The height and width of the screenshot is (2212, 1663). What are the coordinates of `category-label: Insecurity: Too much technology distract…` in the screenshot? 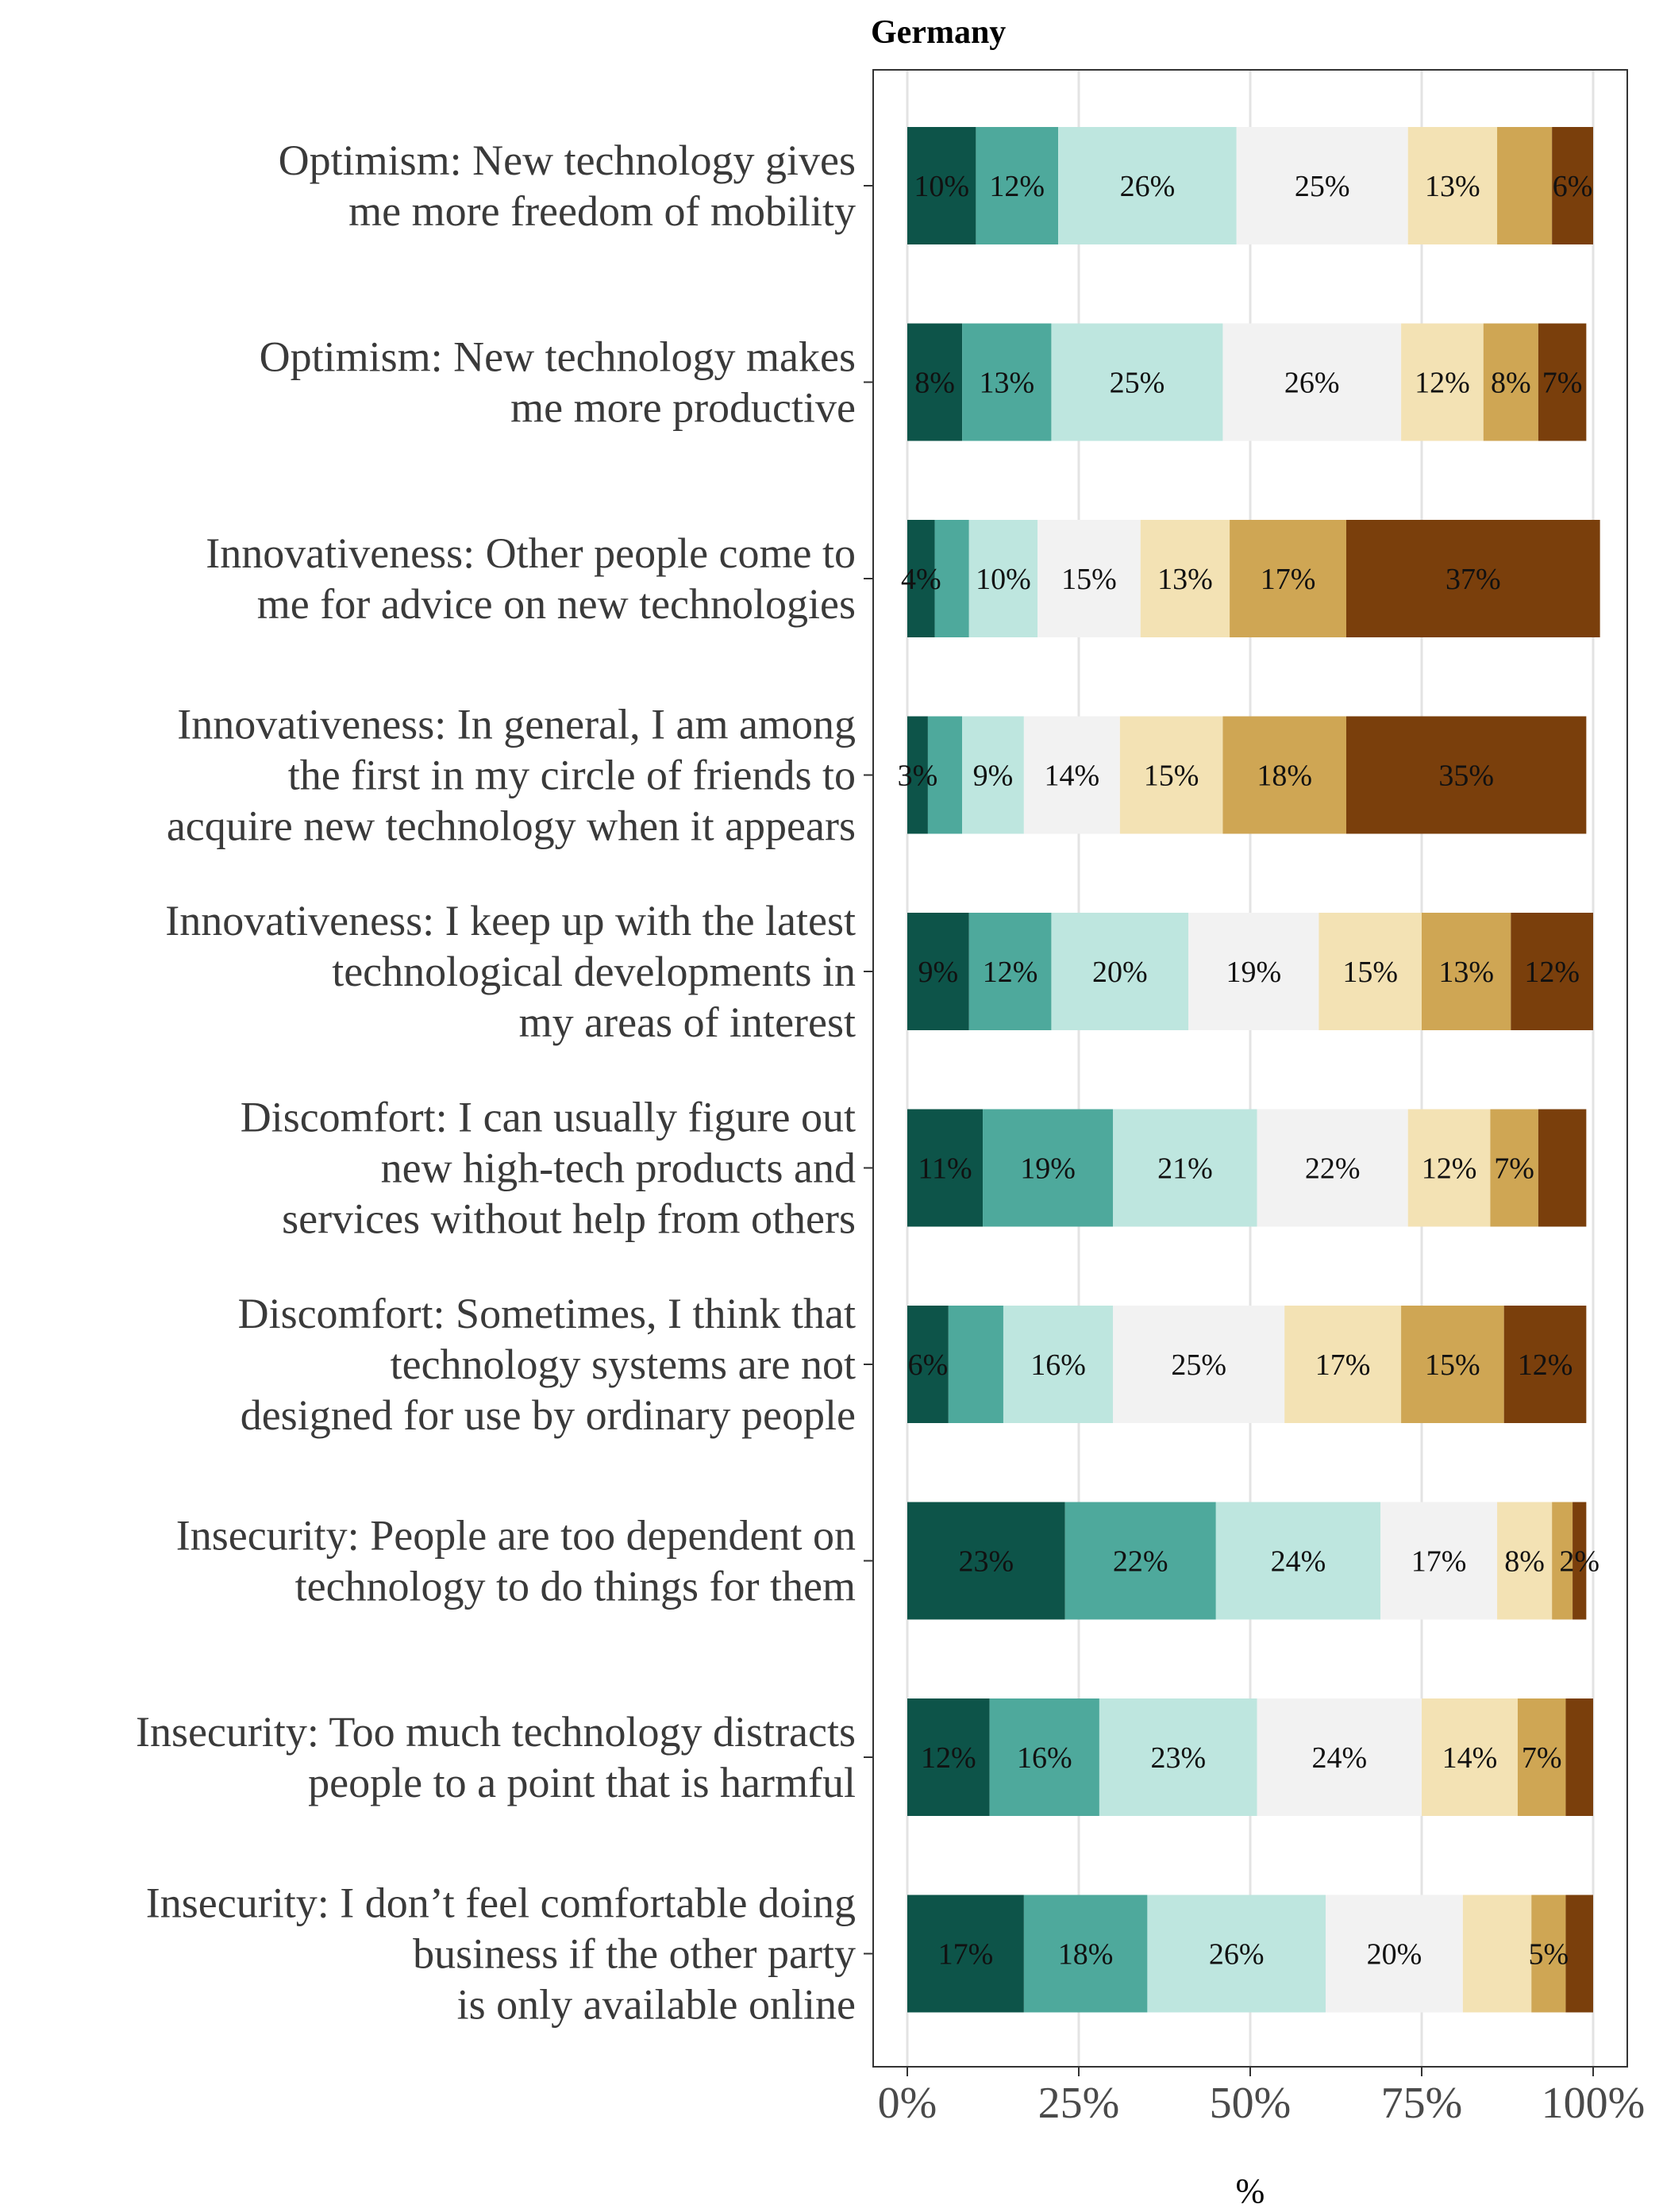 It's located at (496, 1757).